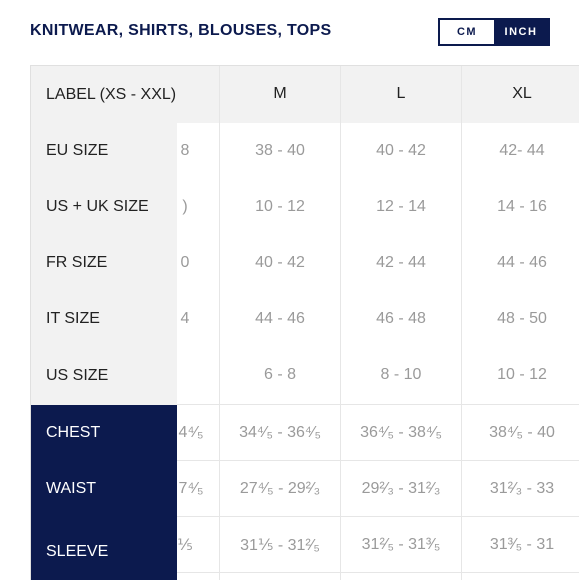 The height and width of the screenshot is (580, 579). I want to click on column-header-xl: XL, so click(522, 93).